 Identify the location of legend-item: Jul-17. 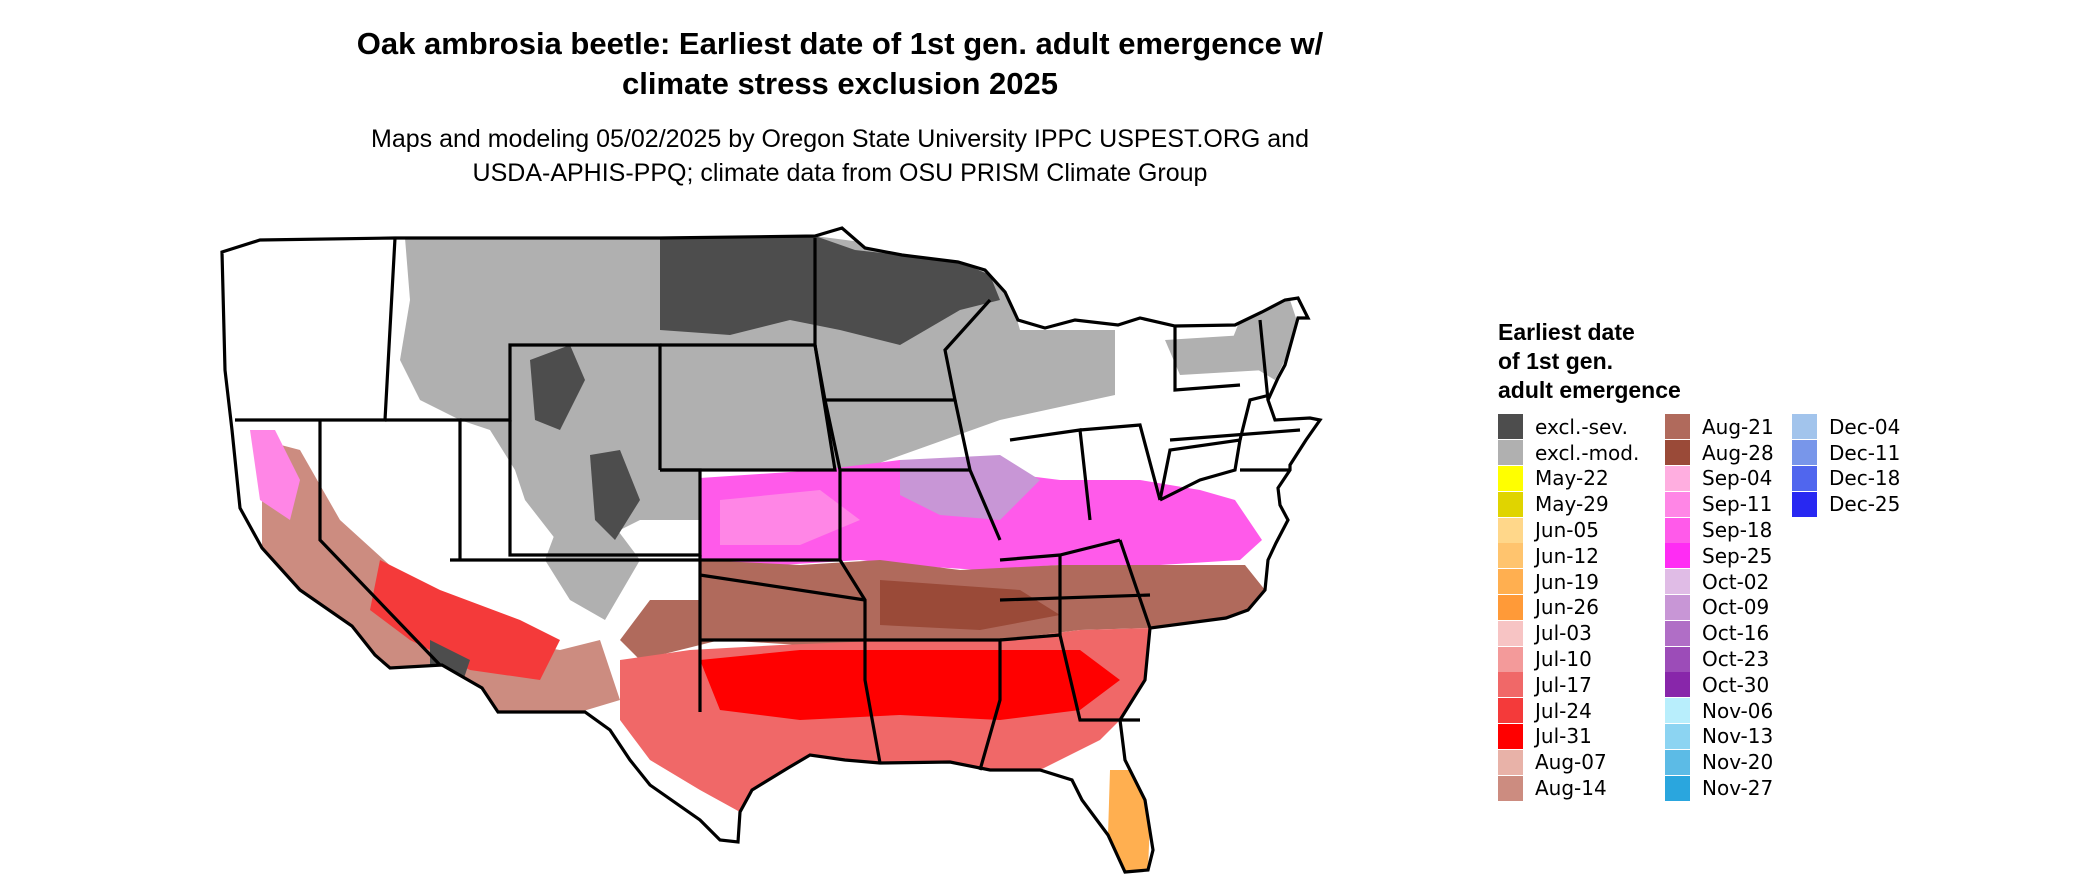
(1568, 685).